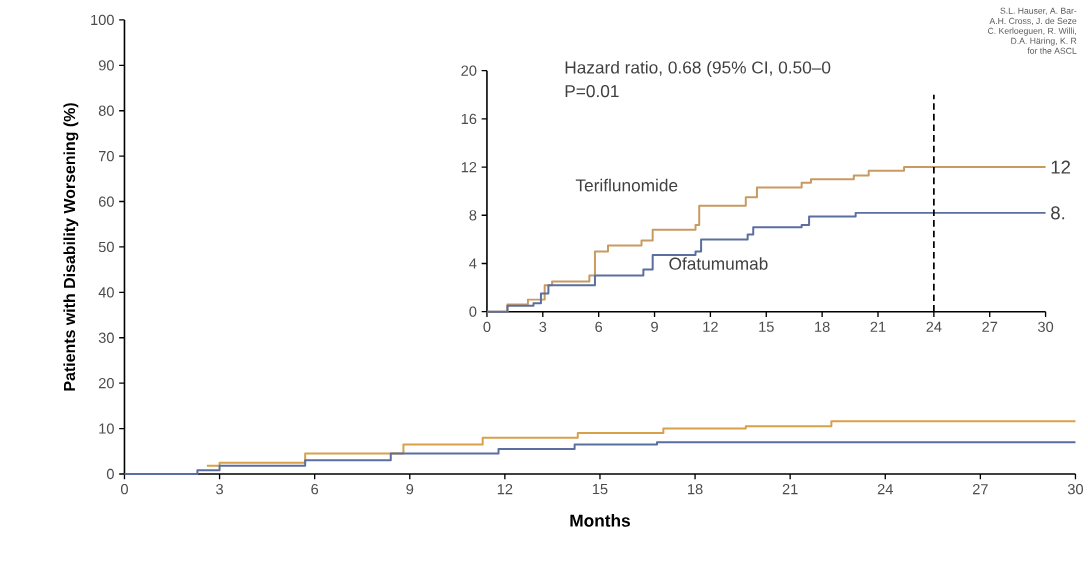 The width and height of the screenshot is (1088, 564). What do you see at coordinates (1033, 21) in the screenshot?
I see `annotation: A.H. Cross, J. de Seze` at bounding box center [1033, 21].